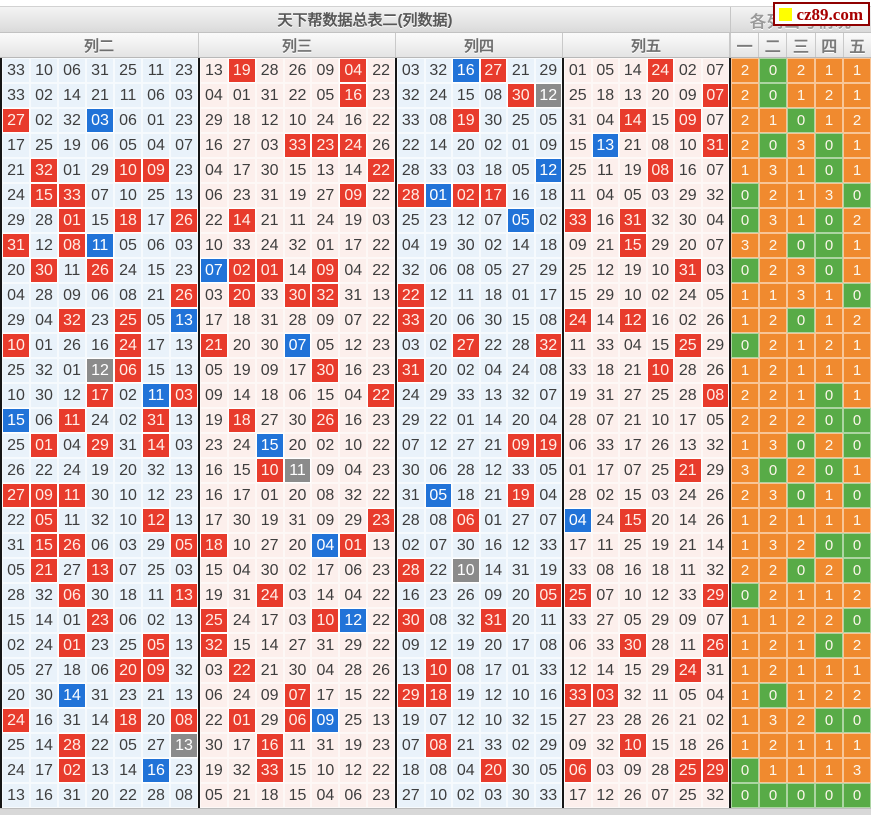  Describe the element at coordinates (521, 120) in the screenshot. I see `number-cell: 25` at that location.